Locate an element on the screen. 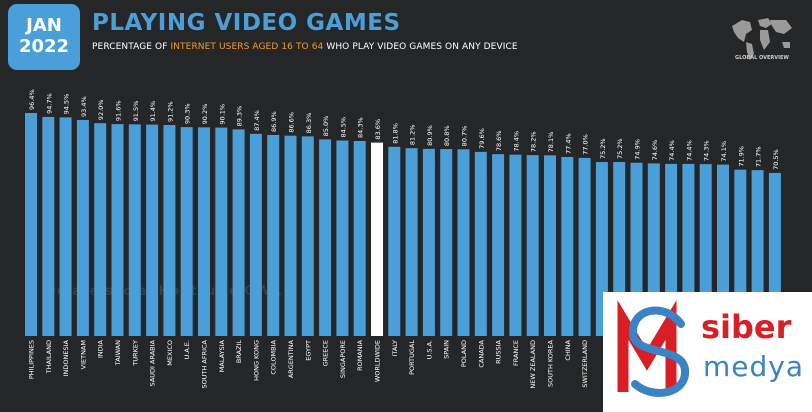  value-label: 96.4% is located at coordinates (32, 99).